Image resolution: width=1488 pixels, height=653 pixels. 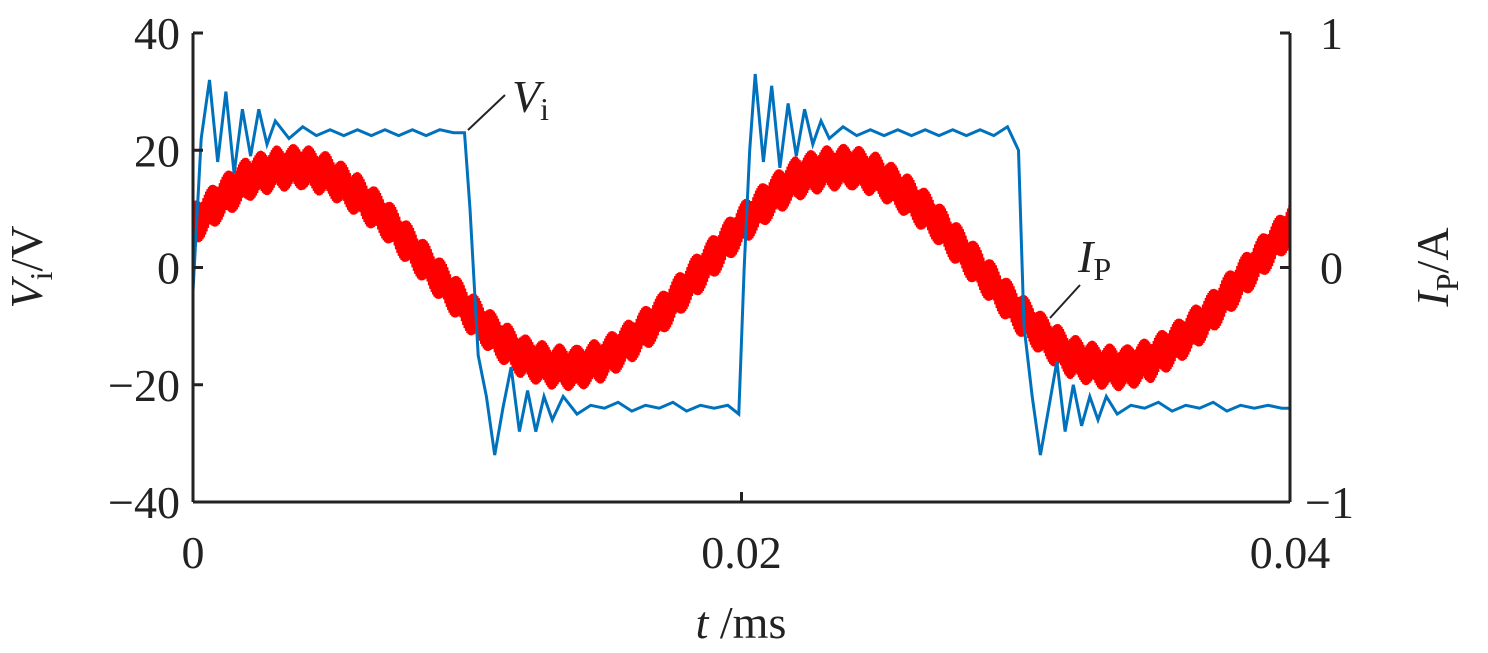 What do you see at coordinates (1331, 268) in the screenshot?
I see `y-right-tick-label: 0` at bounding box center [1331, 268].